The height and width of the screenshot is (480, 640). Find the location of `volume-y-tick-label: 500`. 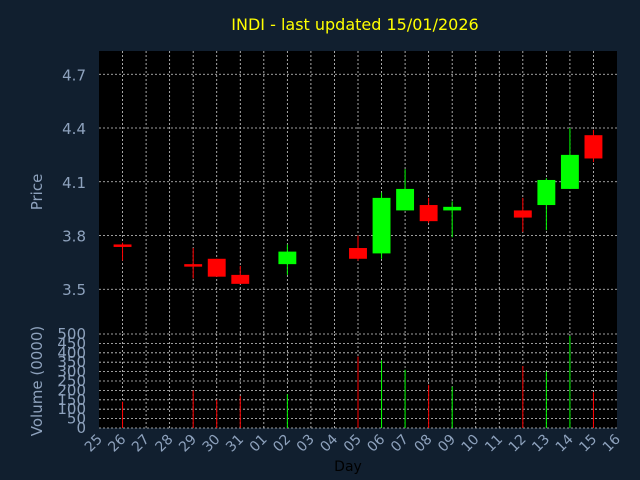

volume-y-tick-label: 500 is located at coordinates (71, 334).